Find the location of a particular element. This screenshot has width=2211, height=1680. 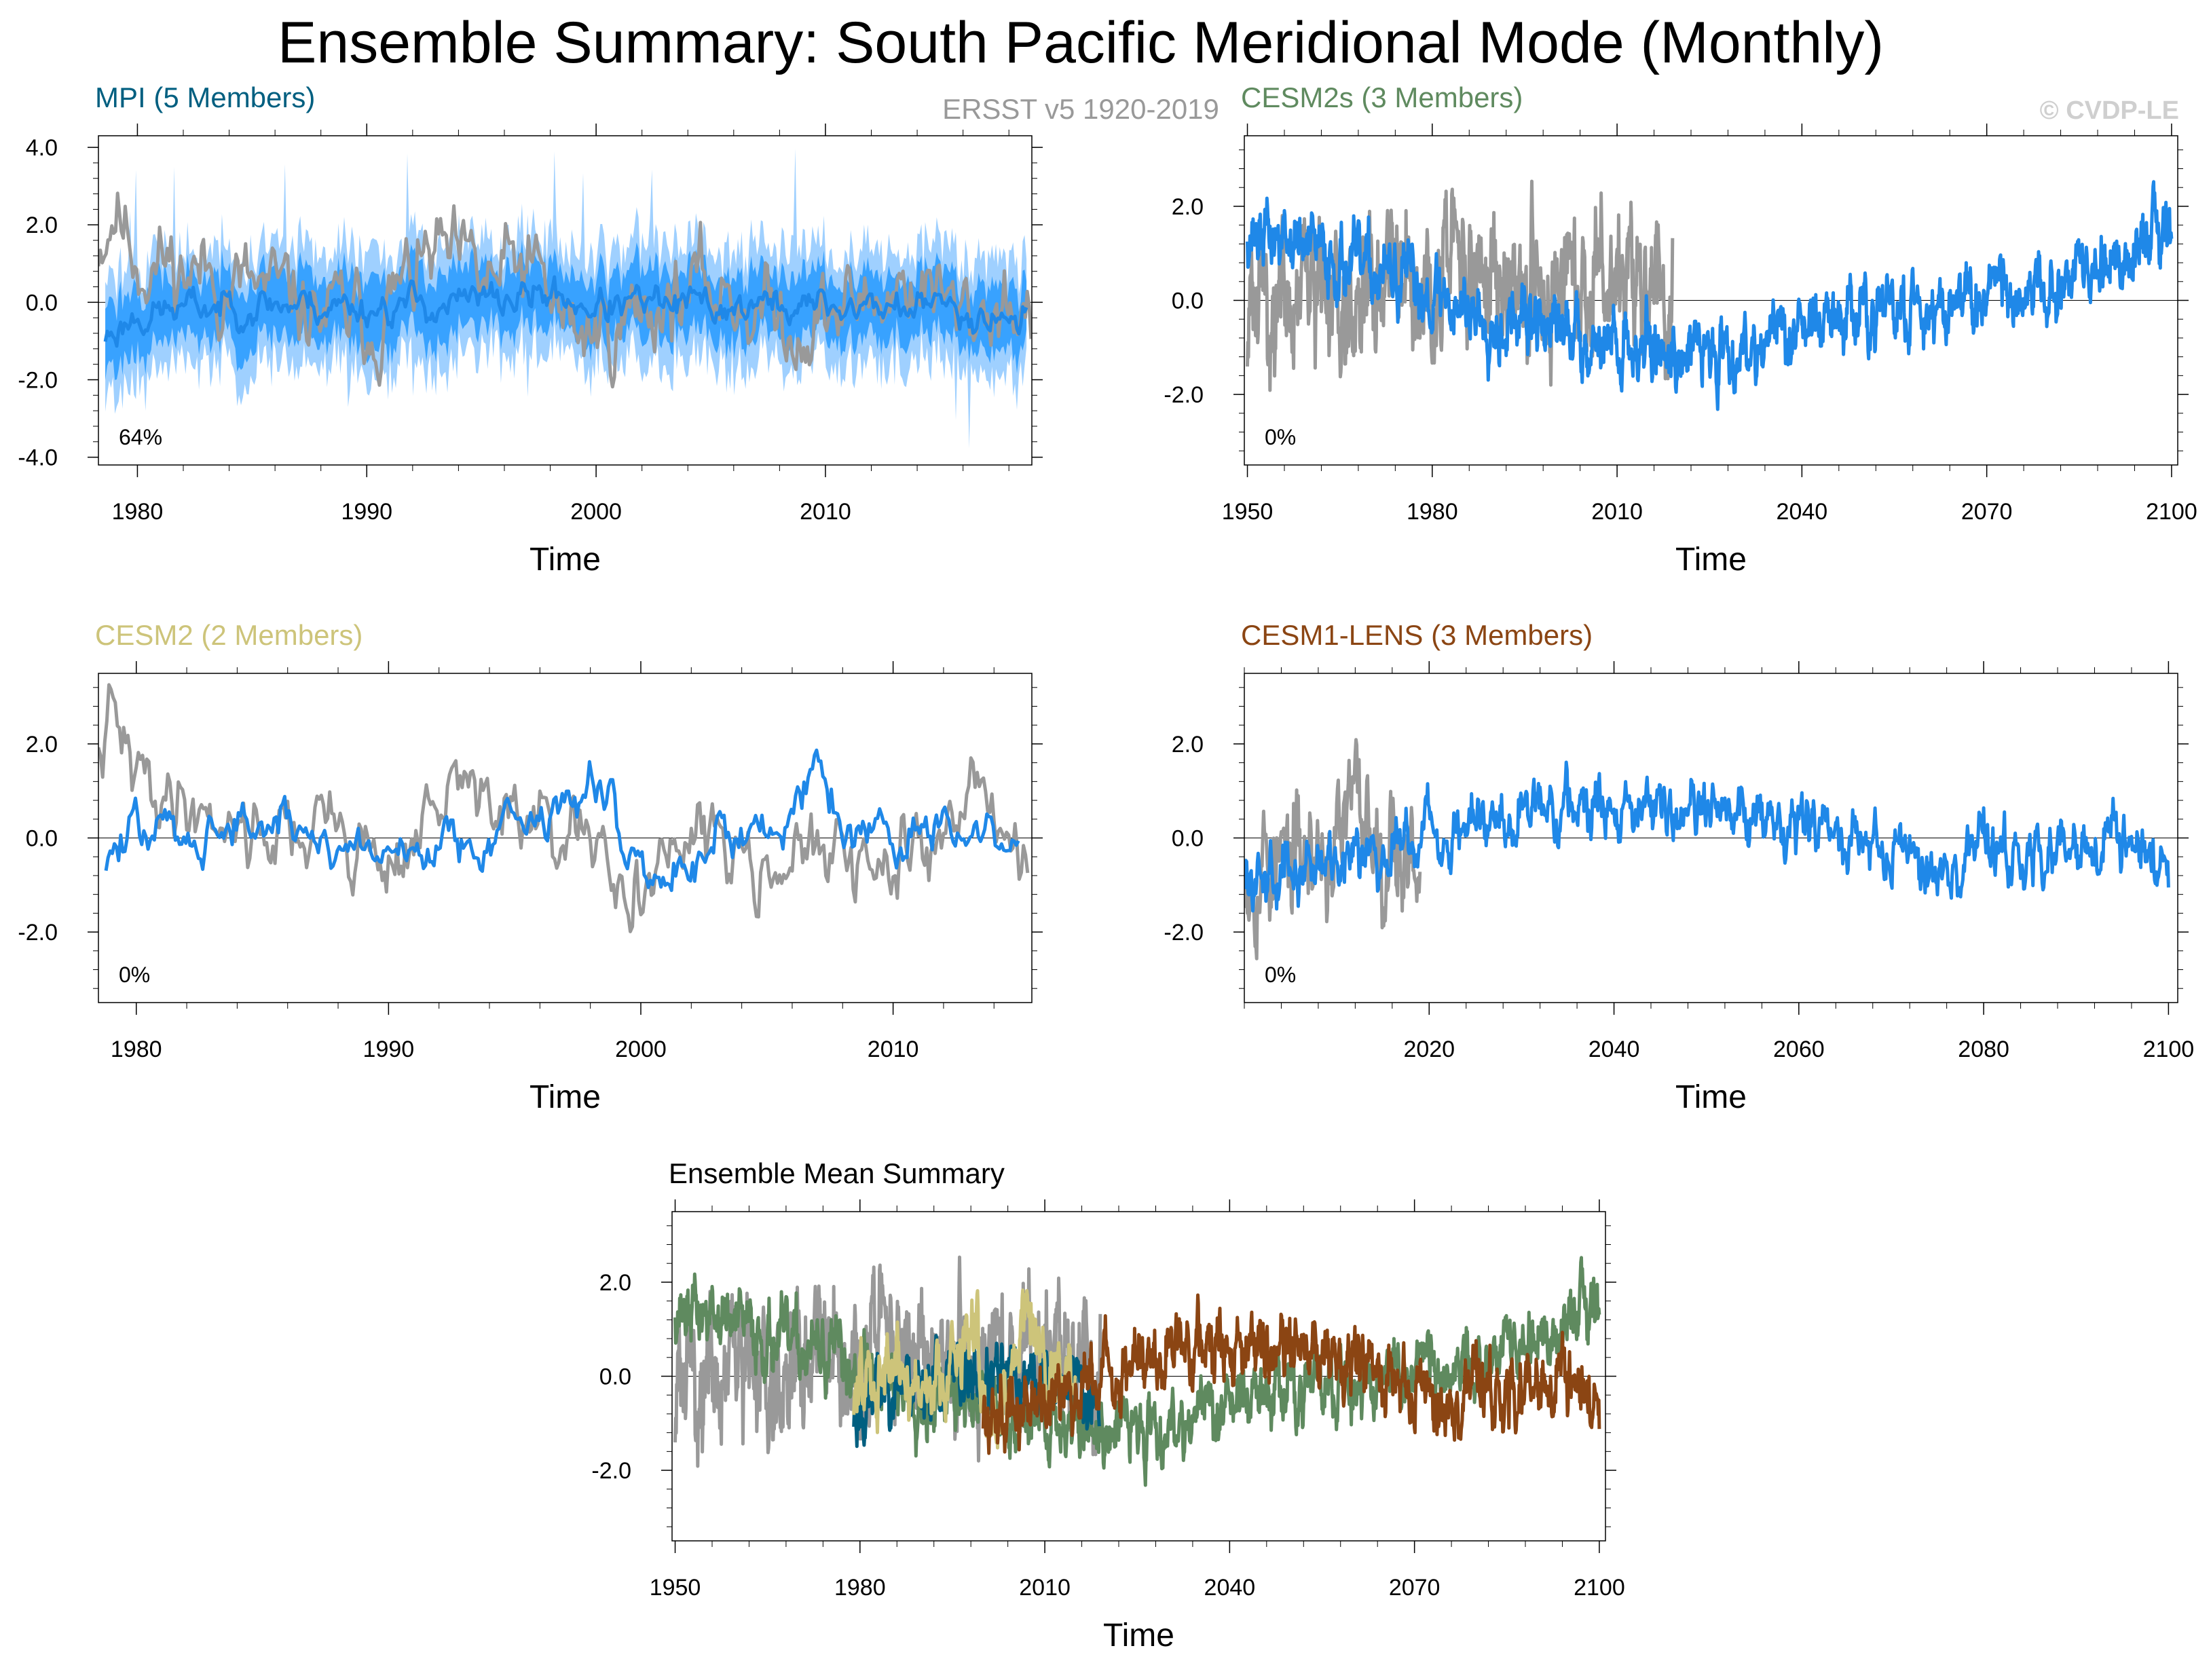

panel-title: MPI (5 Members) is located at coordinates (205, 97).